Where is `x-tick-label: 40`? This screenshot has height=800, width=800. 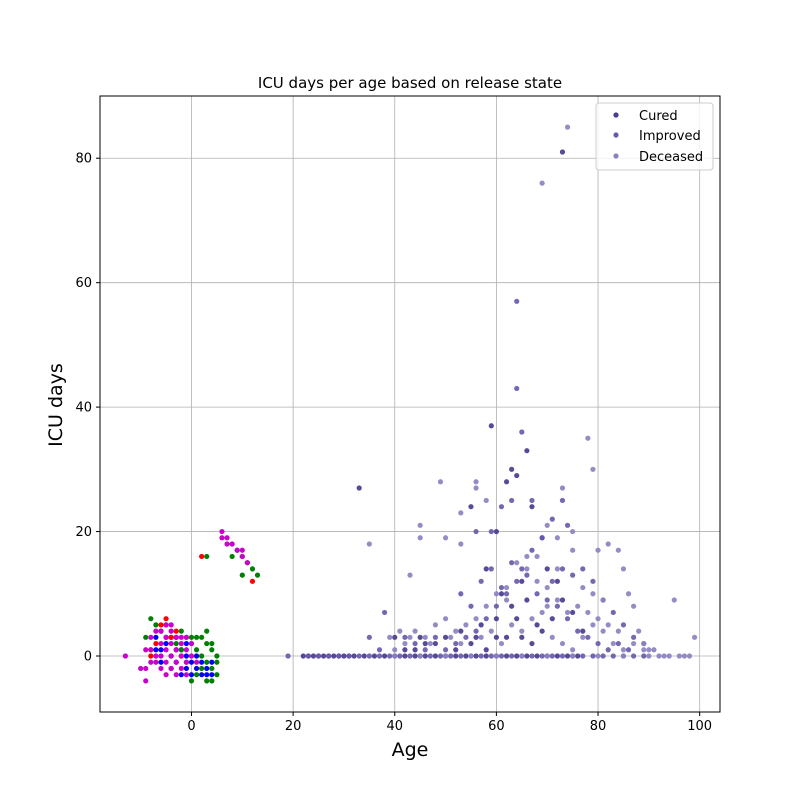 x-tick-label: 40 is located at coordinates (394, 726).